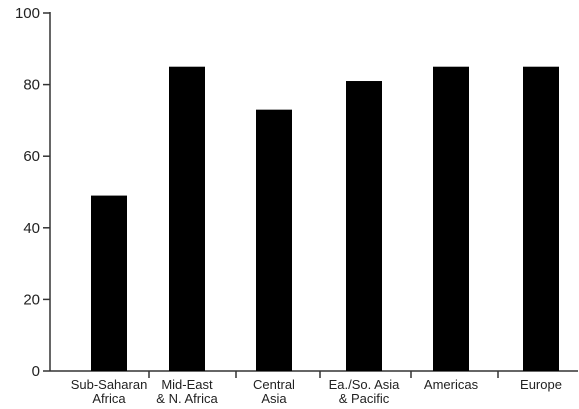 The height and width of the screenshot is (409, 579). I want to click on y-tick-label: 0, so click(36, 371).